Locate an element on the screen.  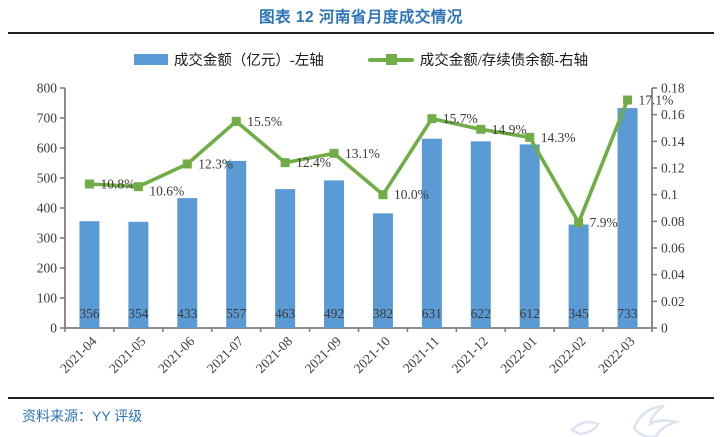
x-category-label: 2021-10 is located at coordinates (372, 354).